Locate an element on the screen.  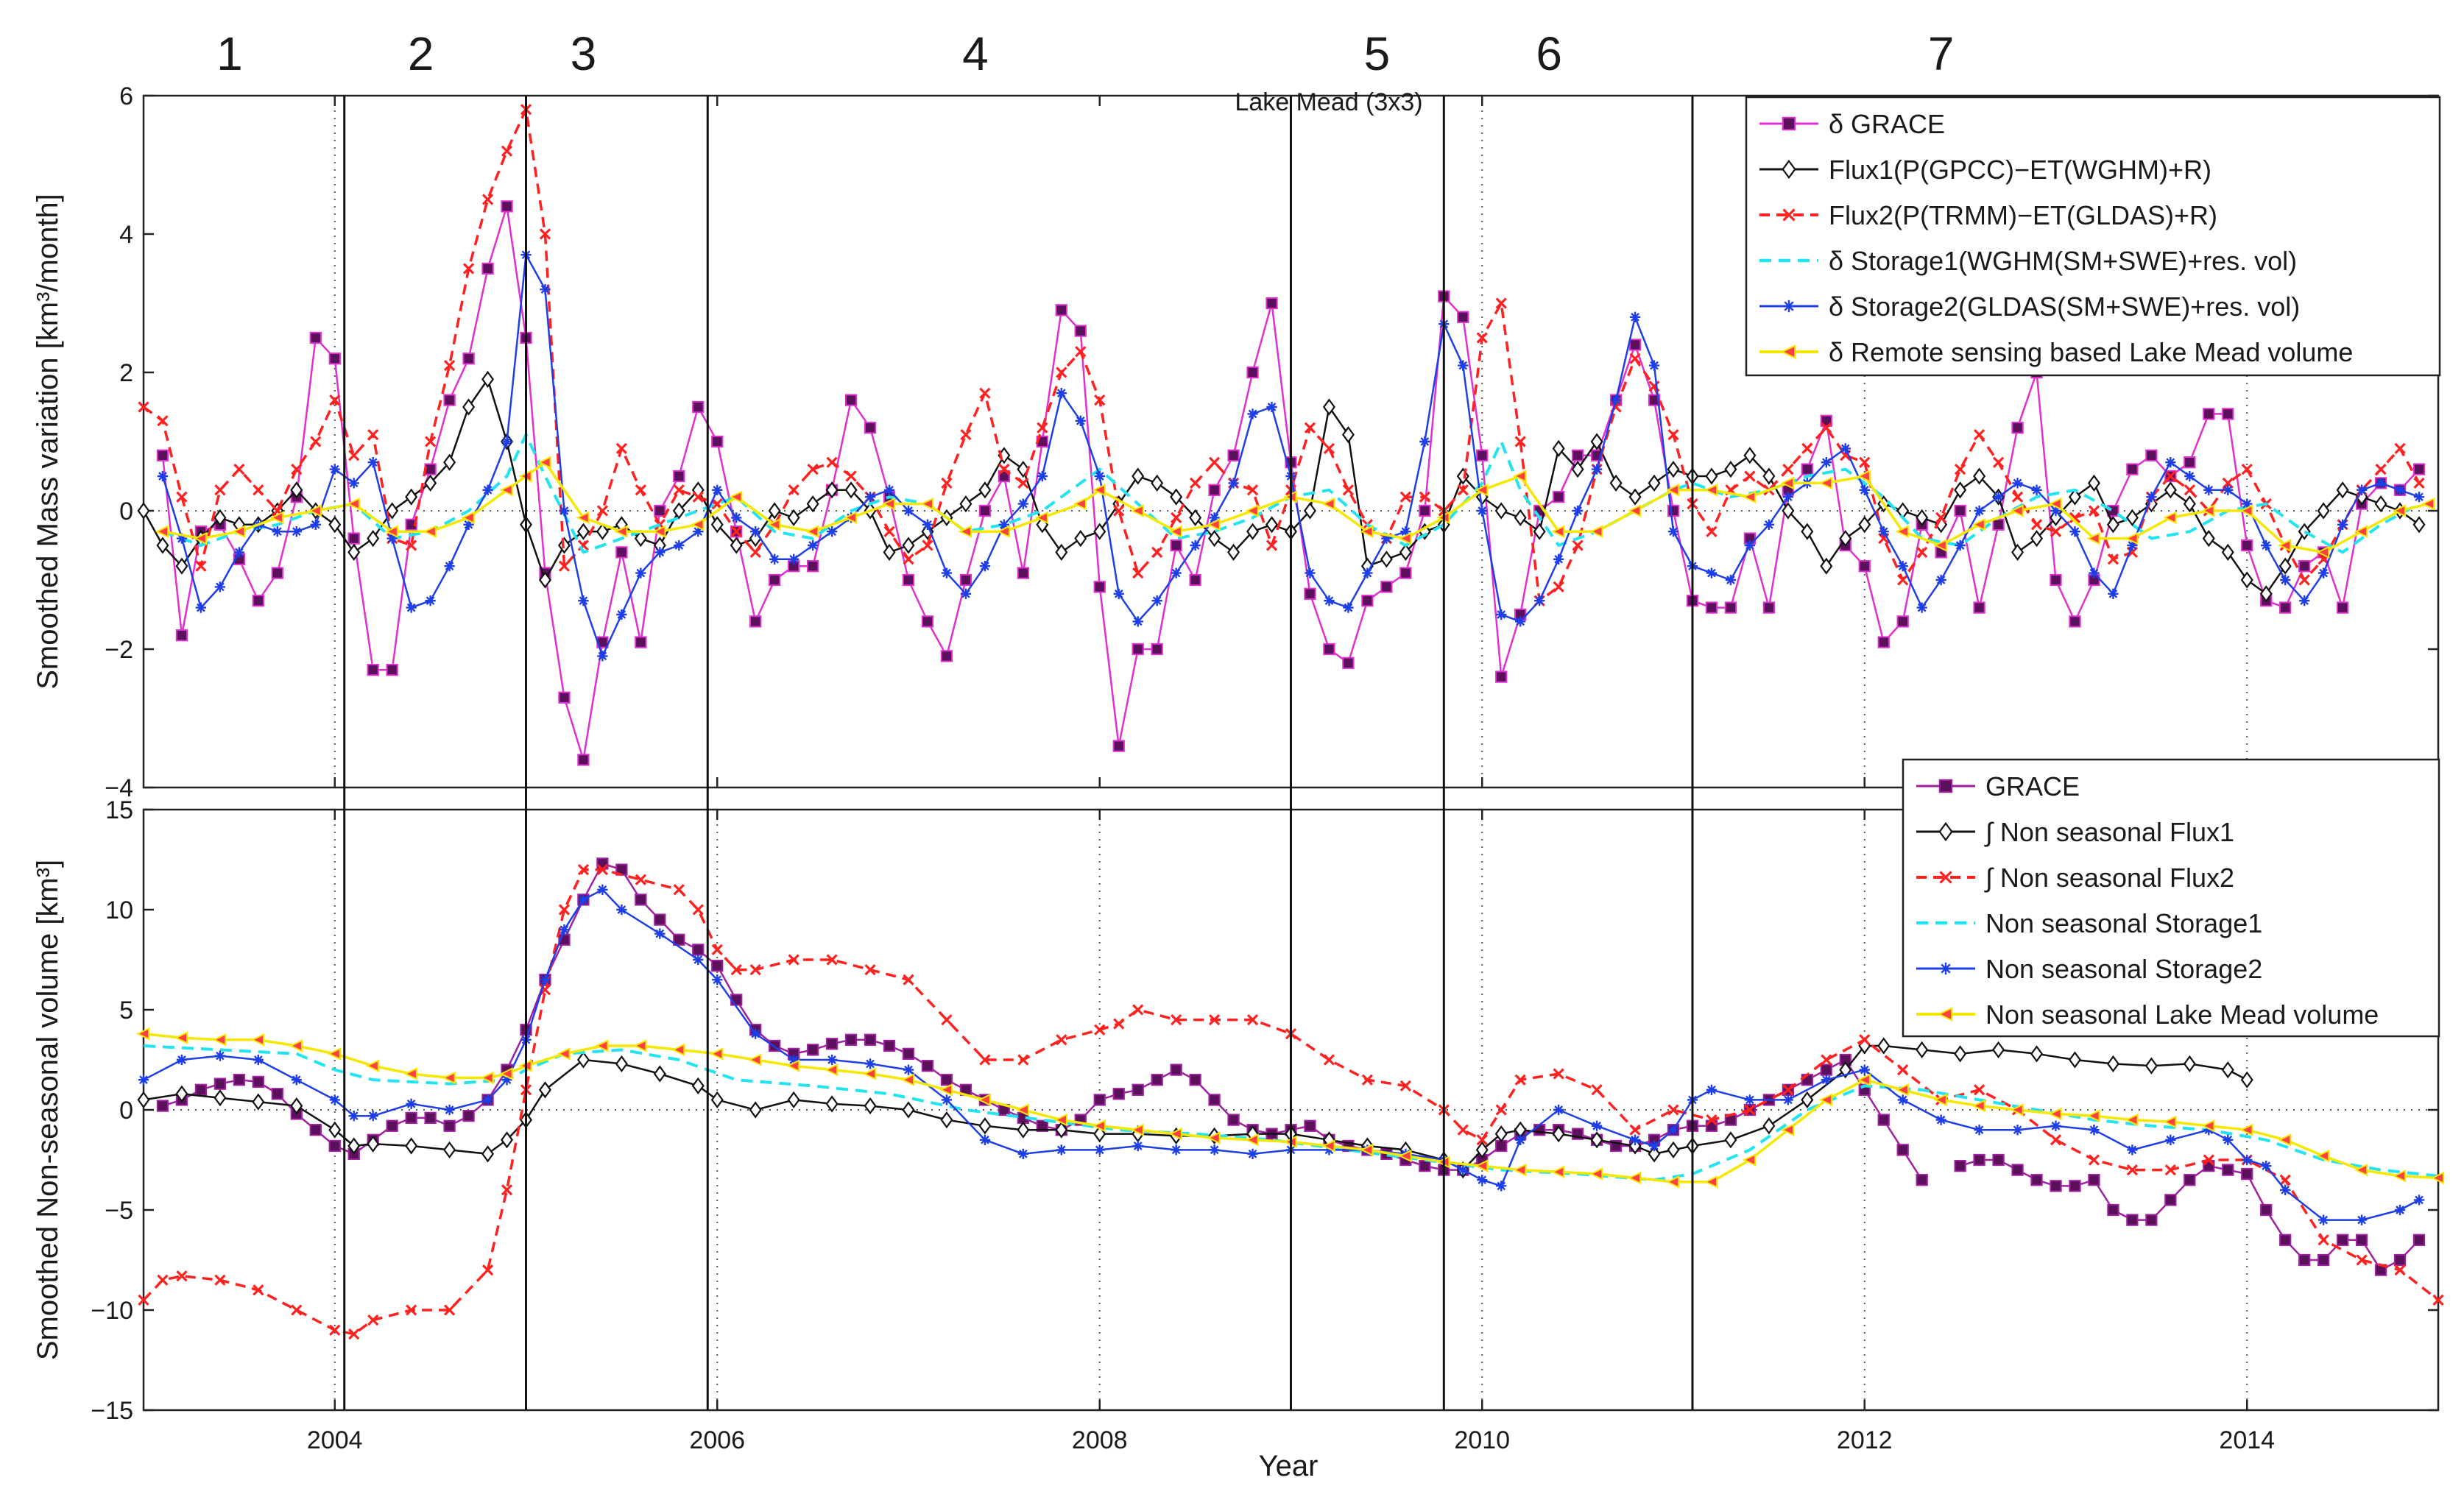
legend-entry: Flux2(P(TRMM)−ET(GLDAS)+R) is located at coordinates (2023, 215).